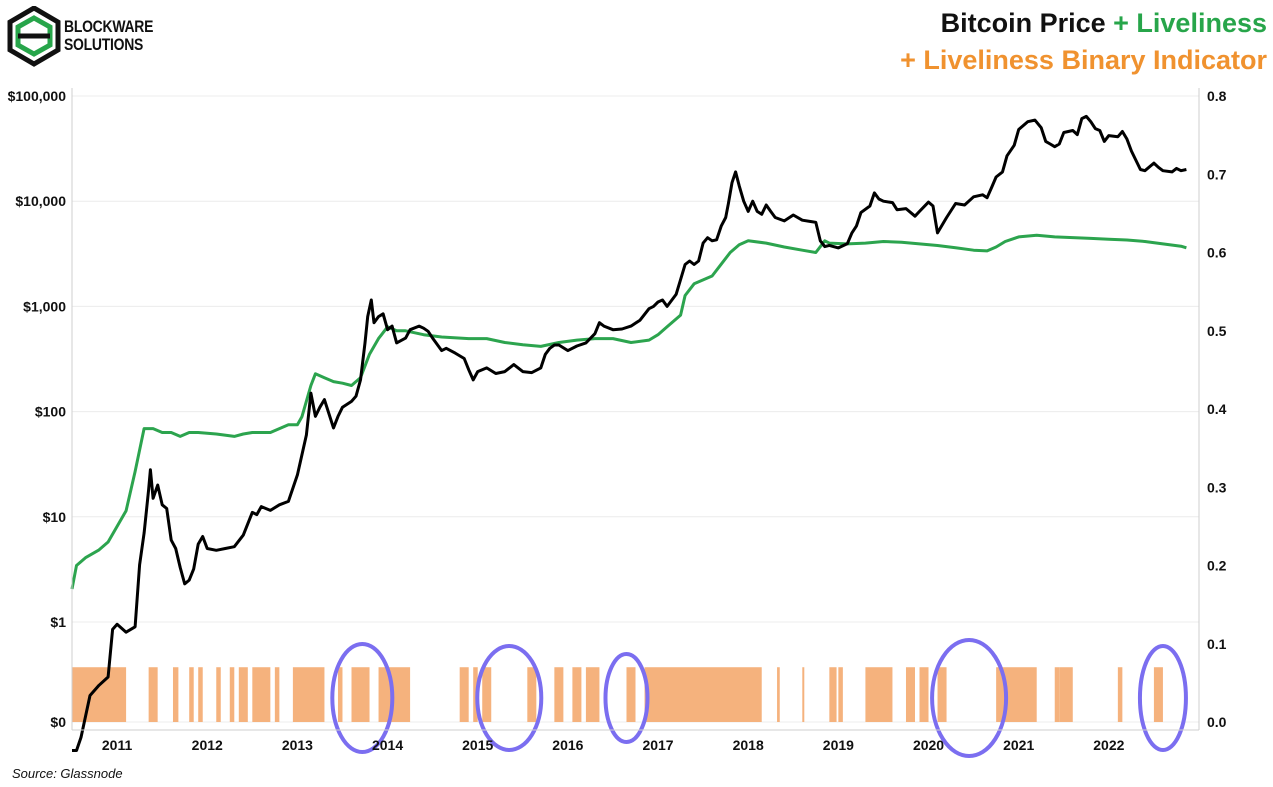 This screenshot has width=1273, height=787. What do you see at coordinates (50, 412) in the screenshot?
I see `y-left-tick-label: $100` at bounding box center [50, 412].